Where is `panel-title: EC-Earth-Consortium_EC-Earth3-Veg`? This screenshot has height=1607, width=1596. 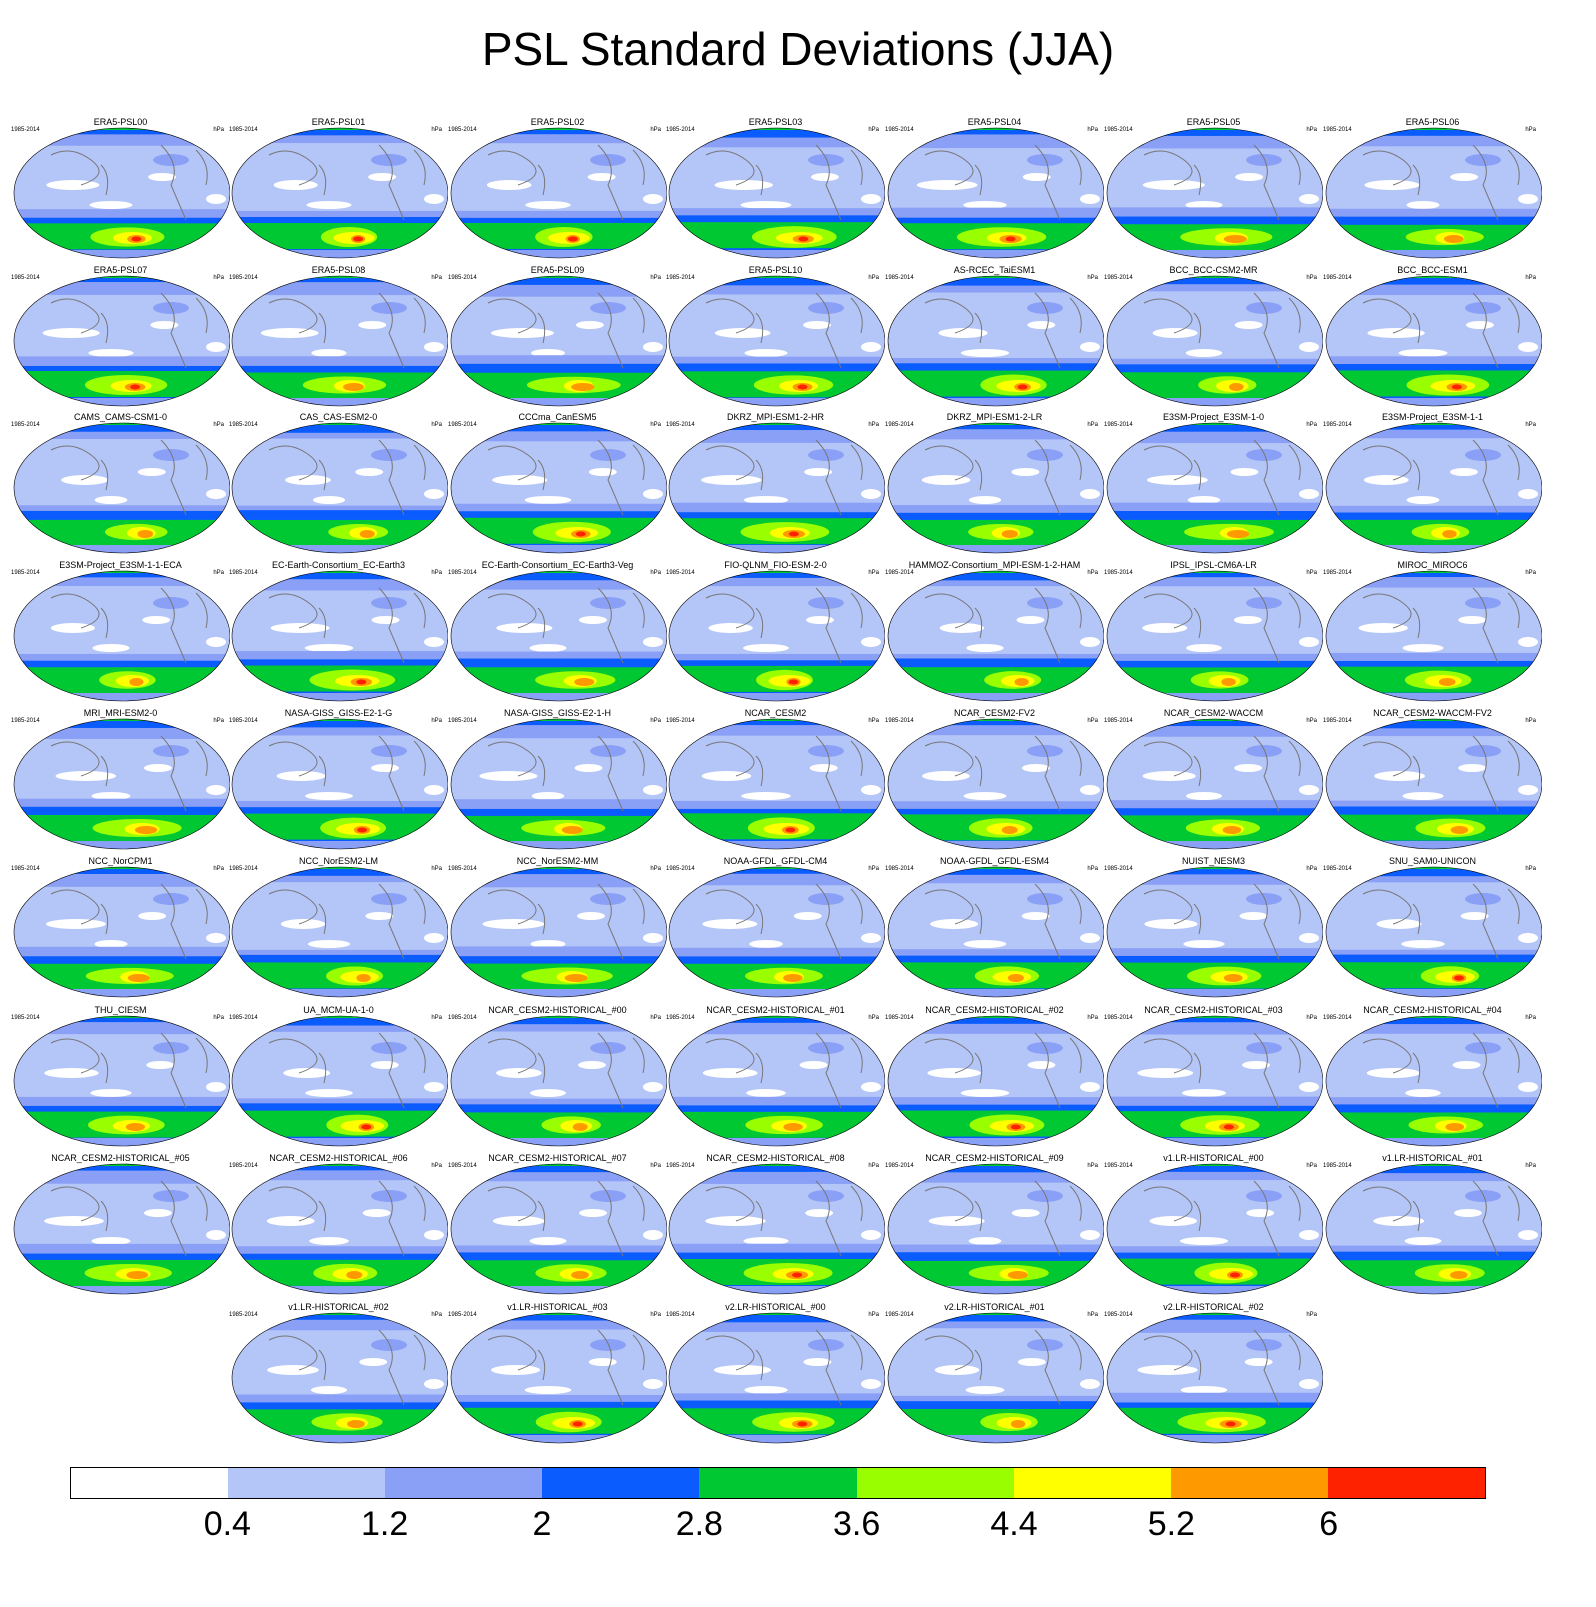 panel-title: EC-Earth-Consortium_EC-Earth3-Veg is located at coordinates (557, 565).